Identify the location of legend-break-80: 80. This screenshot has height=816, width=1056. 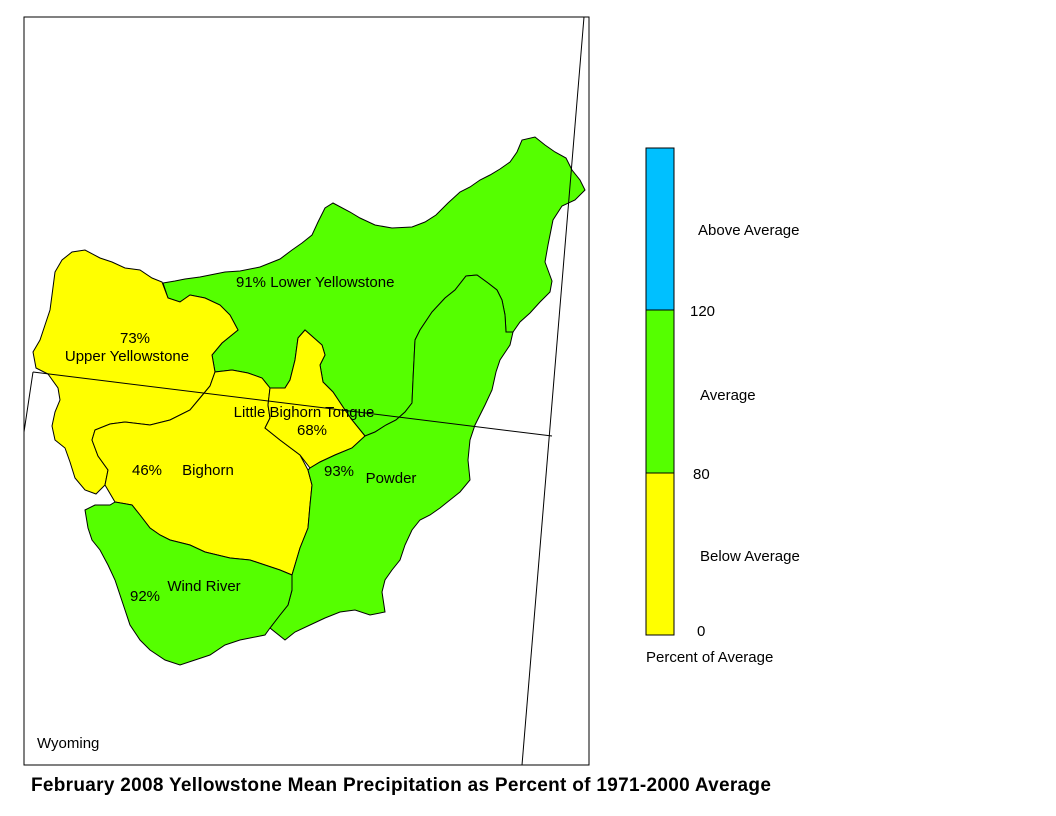
(701, 474).